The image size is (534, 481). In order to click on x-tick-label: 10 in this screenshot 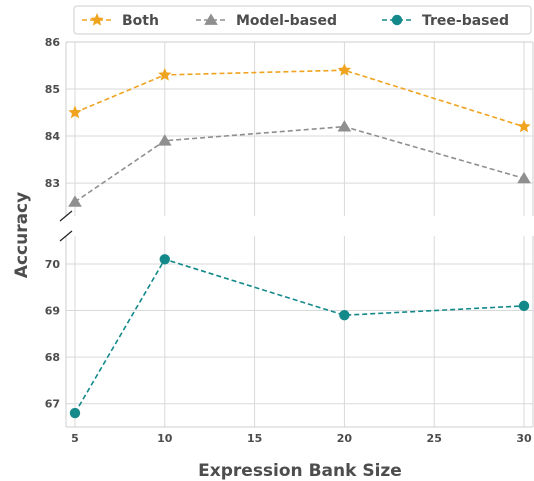, I will do `click(165, 438)`.